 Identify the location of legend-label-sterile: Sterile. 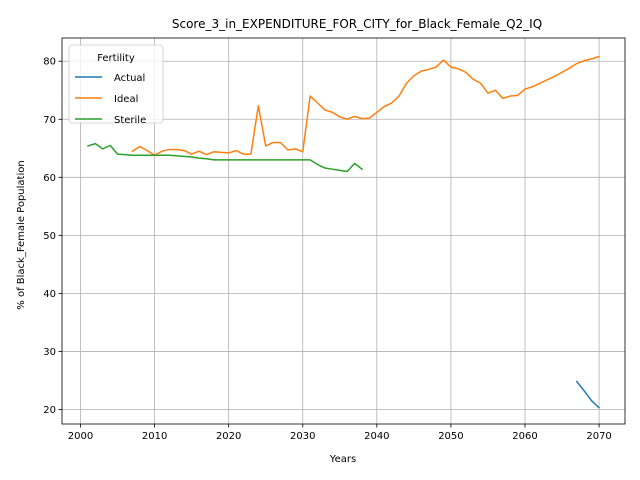
(130, 120).